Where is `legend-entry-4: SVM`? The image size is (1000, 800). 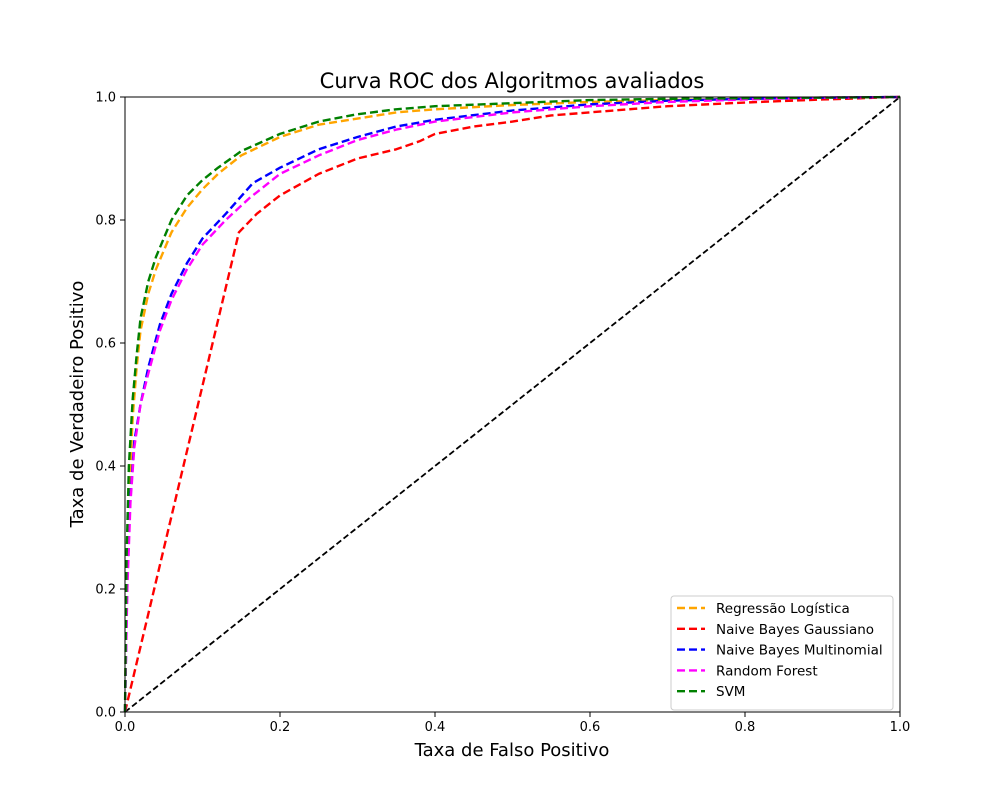 legend-entry-4: SVM is located at coordinates (730, 692).